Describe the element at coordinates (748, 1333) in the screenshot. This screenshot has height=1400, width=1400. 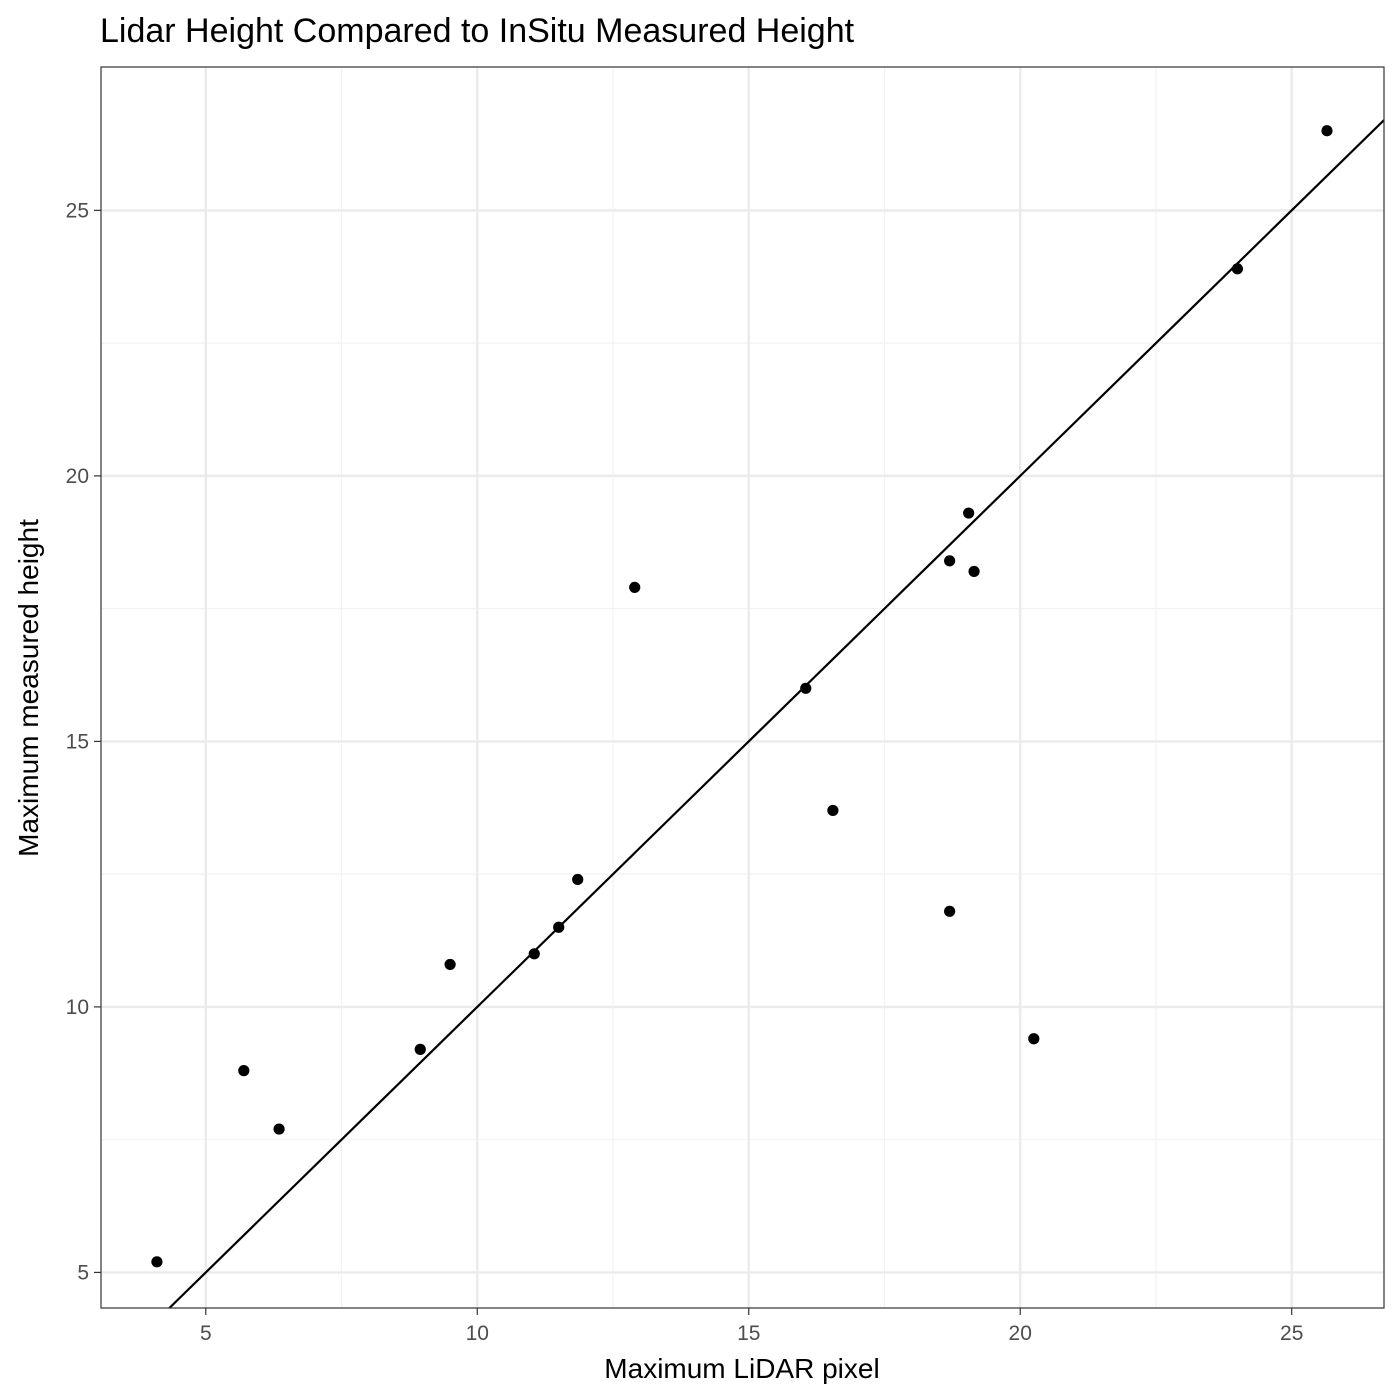
I see `x-tick-label: 15` at that location.